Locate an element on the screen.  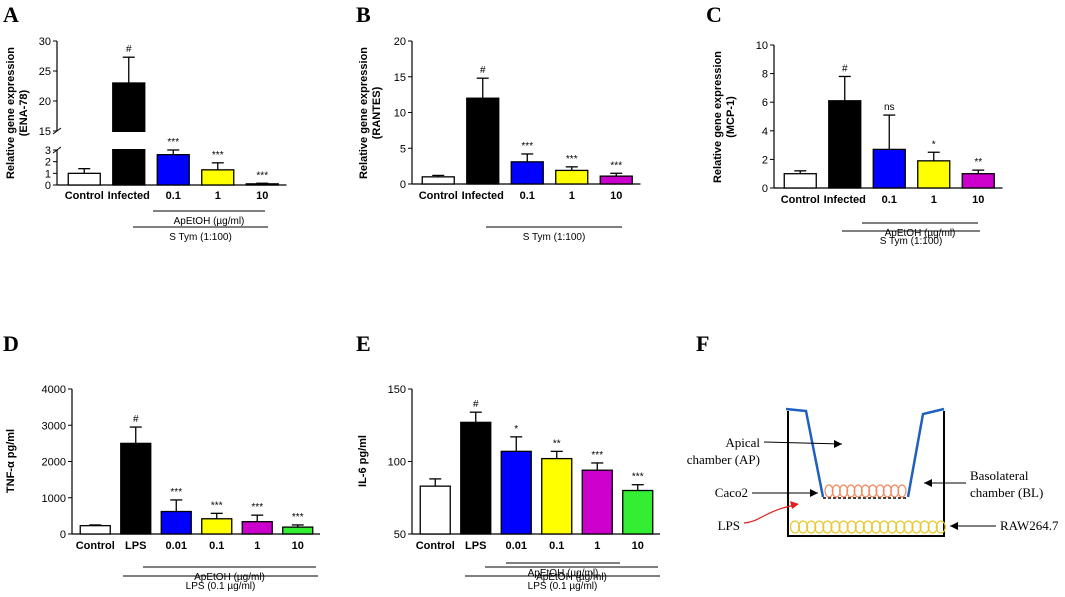
raw264-cell-layer is located at coordinates (867, 527).